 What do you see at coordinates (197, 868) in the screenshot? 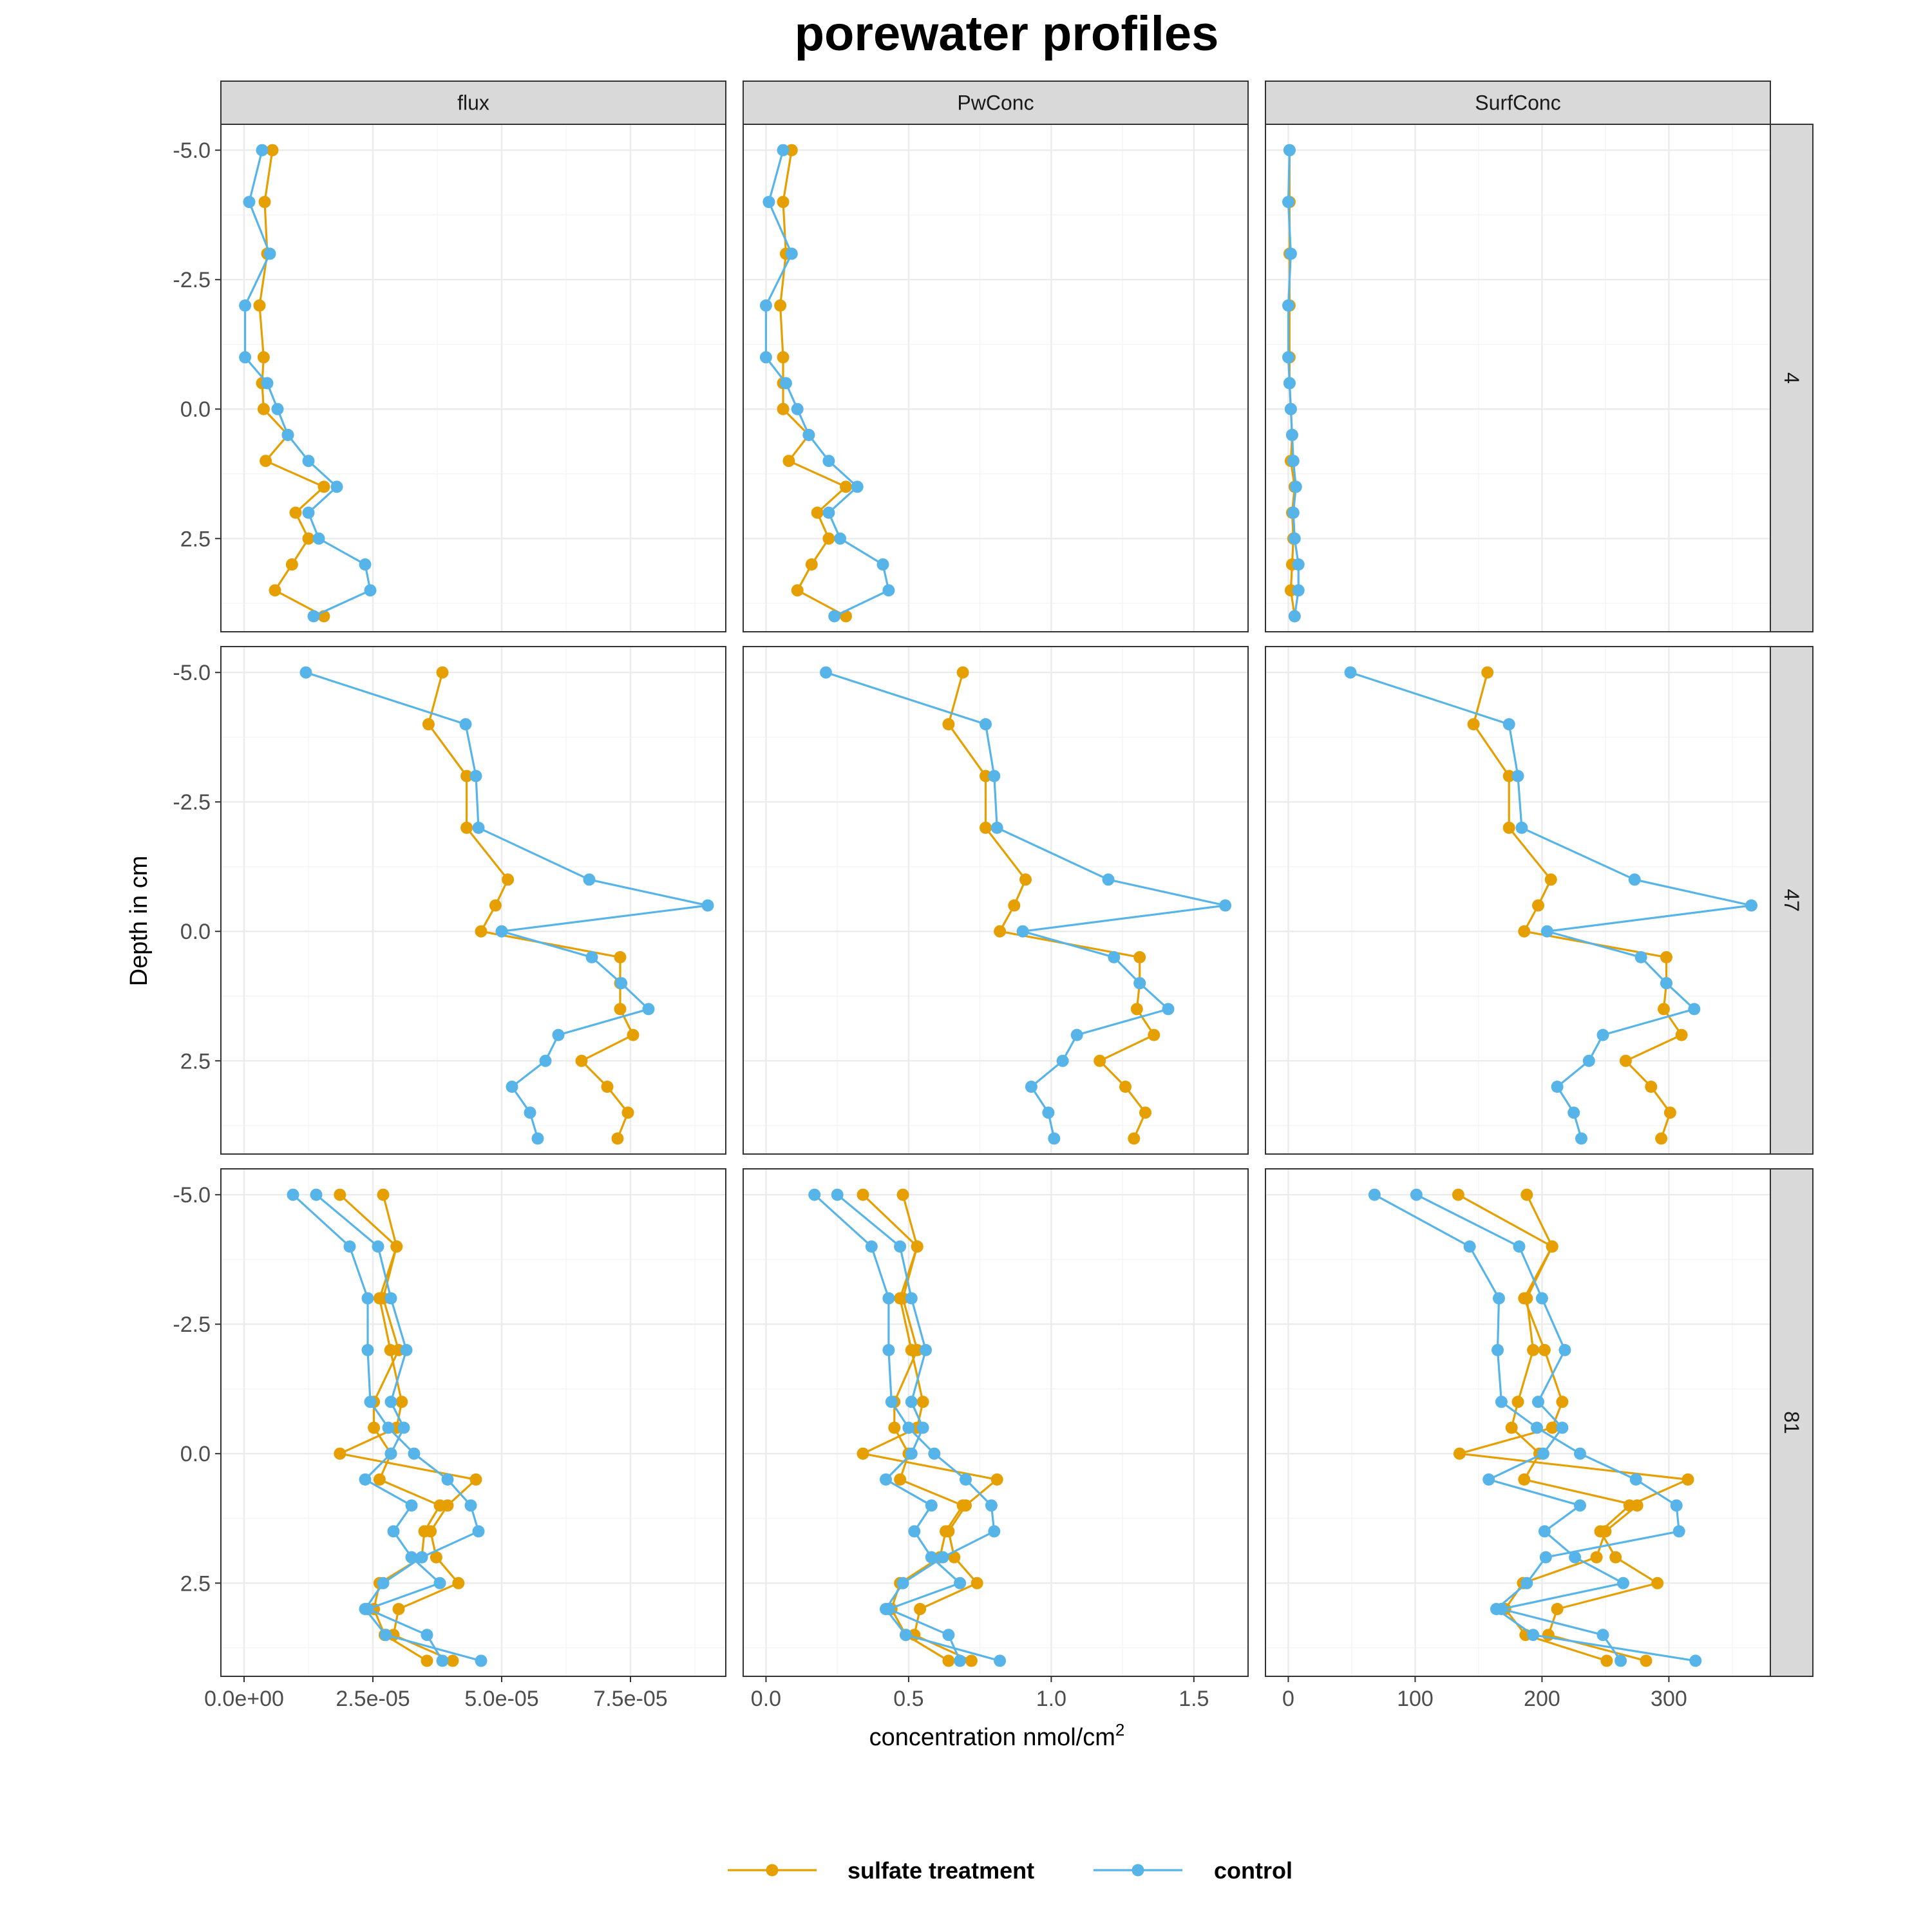
I see `y-axis-row-47: -5.0 -2.5 0.0 2.5` at bounding box center [197, 868].